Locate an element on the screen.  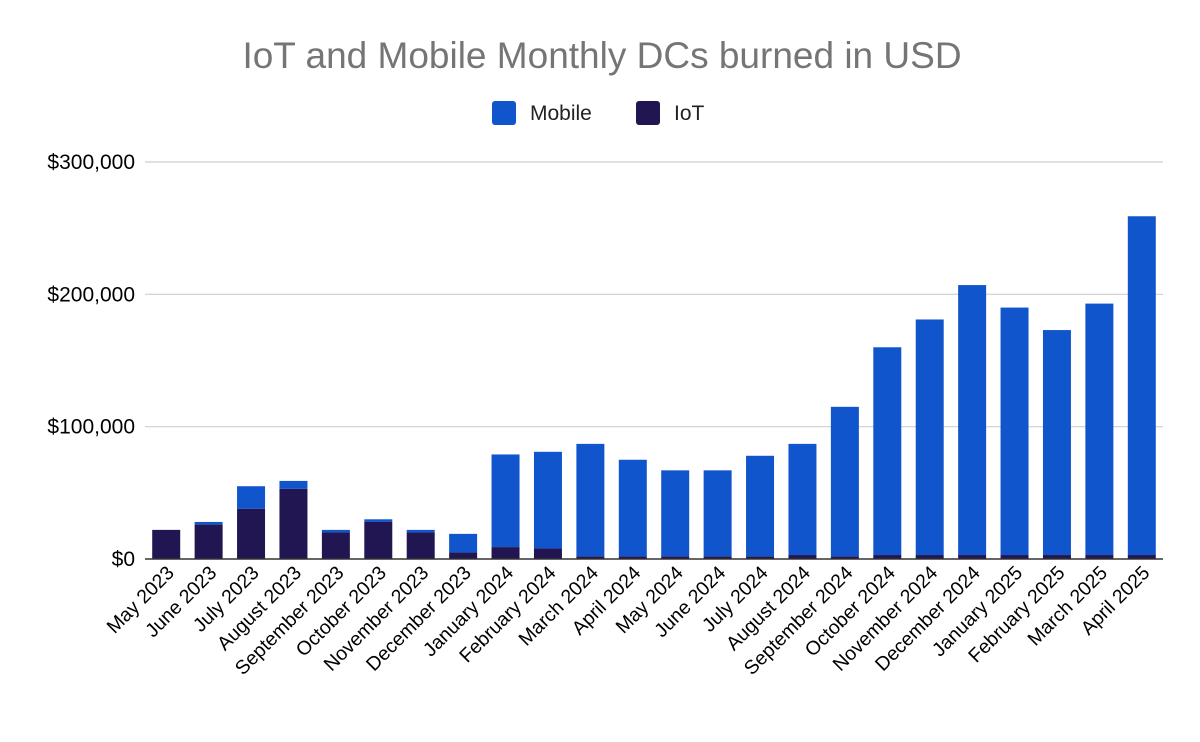
y-tick-label: $100,000 is located at coordinates (91, 427).